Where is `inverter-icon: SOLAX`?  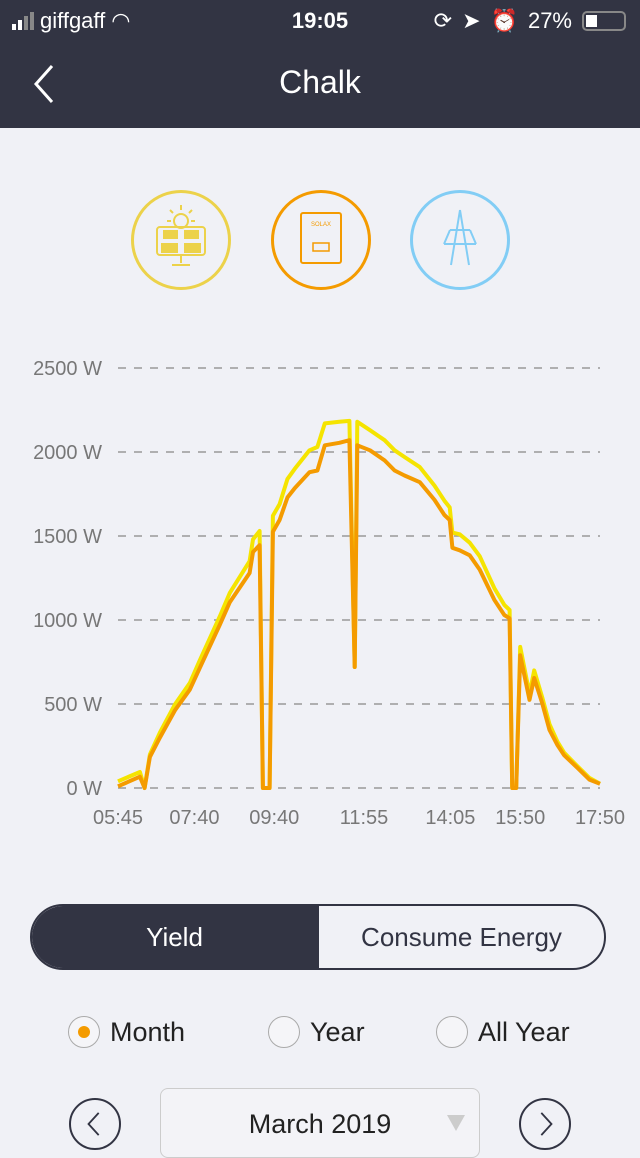 inverter-icon: SOLAX is located at coordinates (321, 238).